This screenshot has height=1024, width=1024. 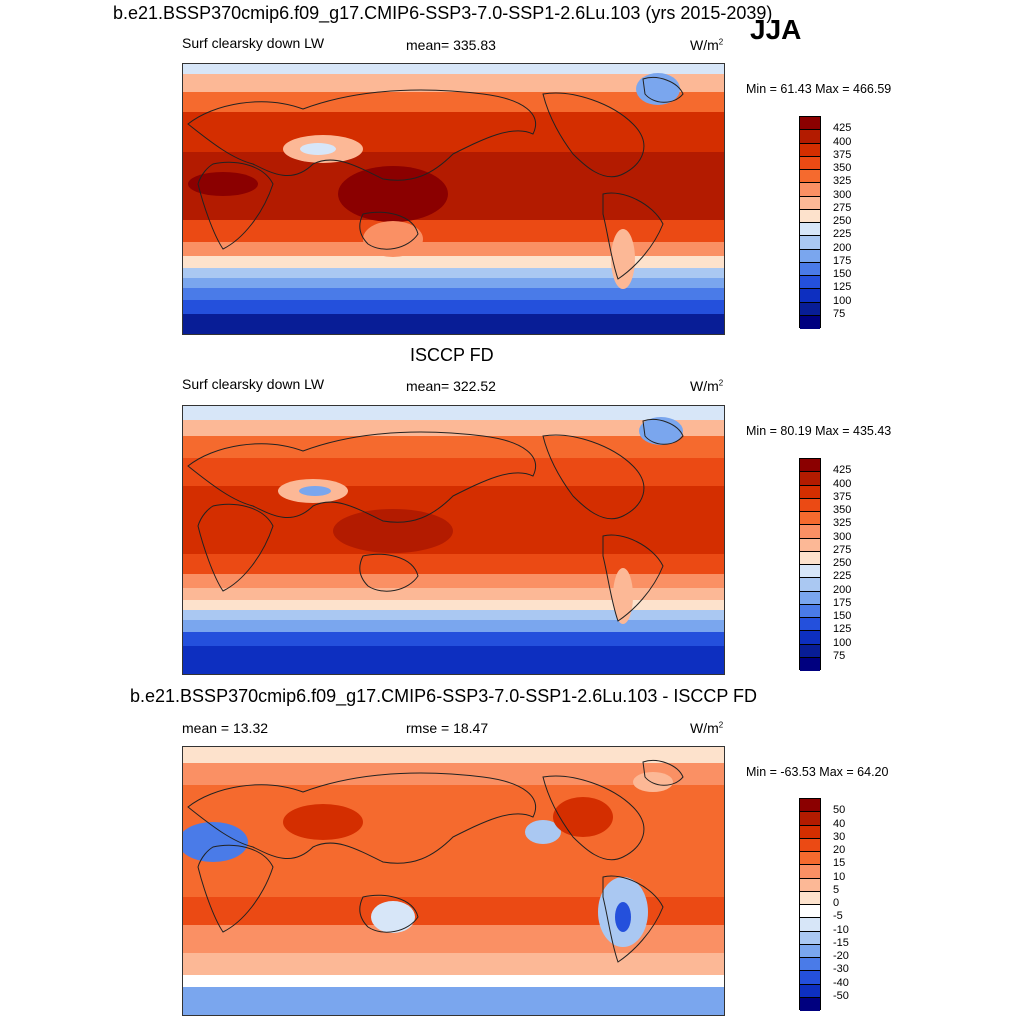 I want to click on panel2-minmax: Min = 80.19 Max = 435.43, so click(x=819, y=431).